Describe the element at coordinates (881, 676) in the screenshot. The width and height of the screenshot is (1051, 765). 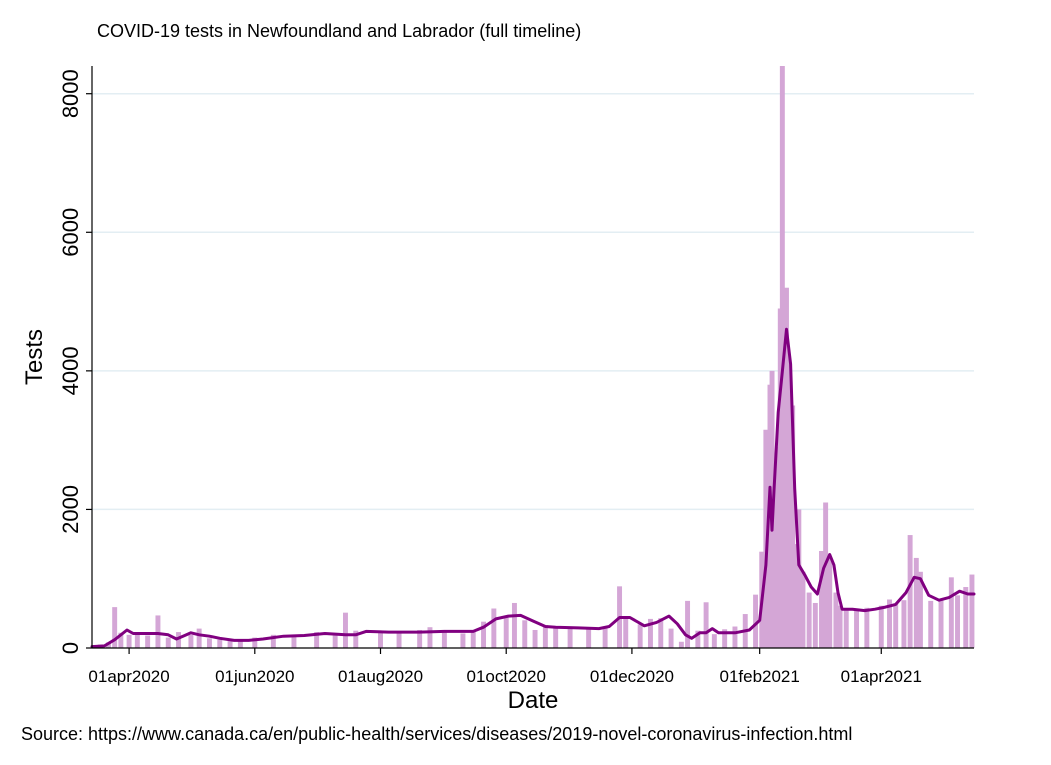
I see `x-tick-label: 01apr2021` at that location.